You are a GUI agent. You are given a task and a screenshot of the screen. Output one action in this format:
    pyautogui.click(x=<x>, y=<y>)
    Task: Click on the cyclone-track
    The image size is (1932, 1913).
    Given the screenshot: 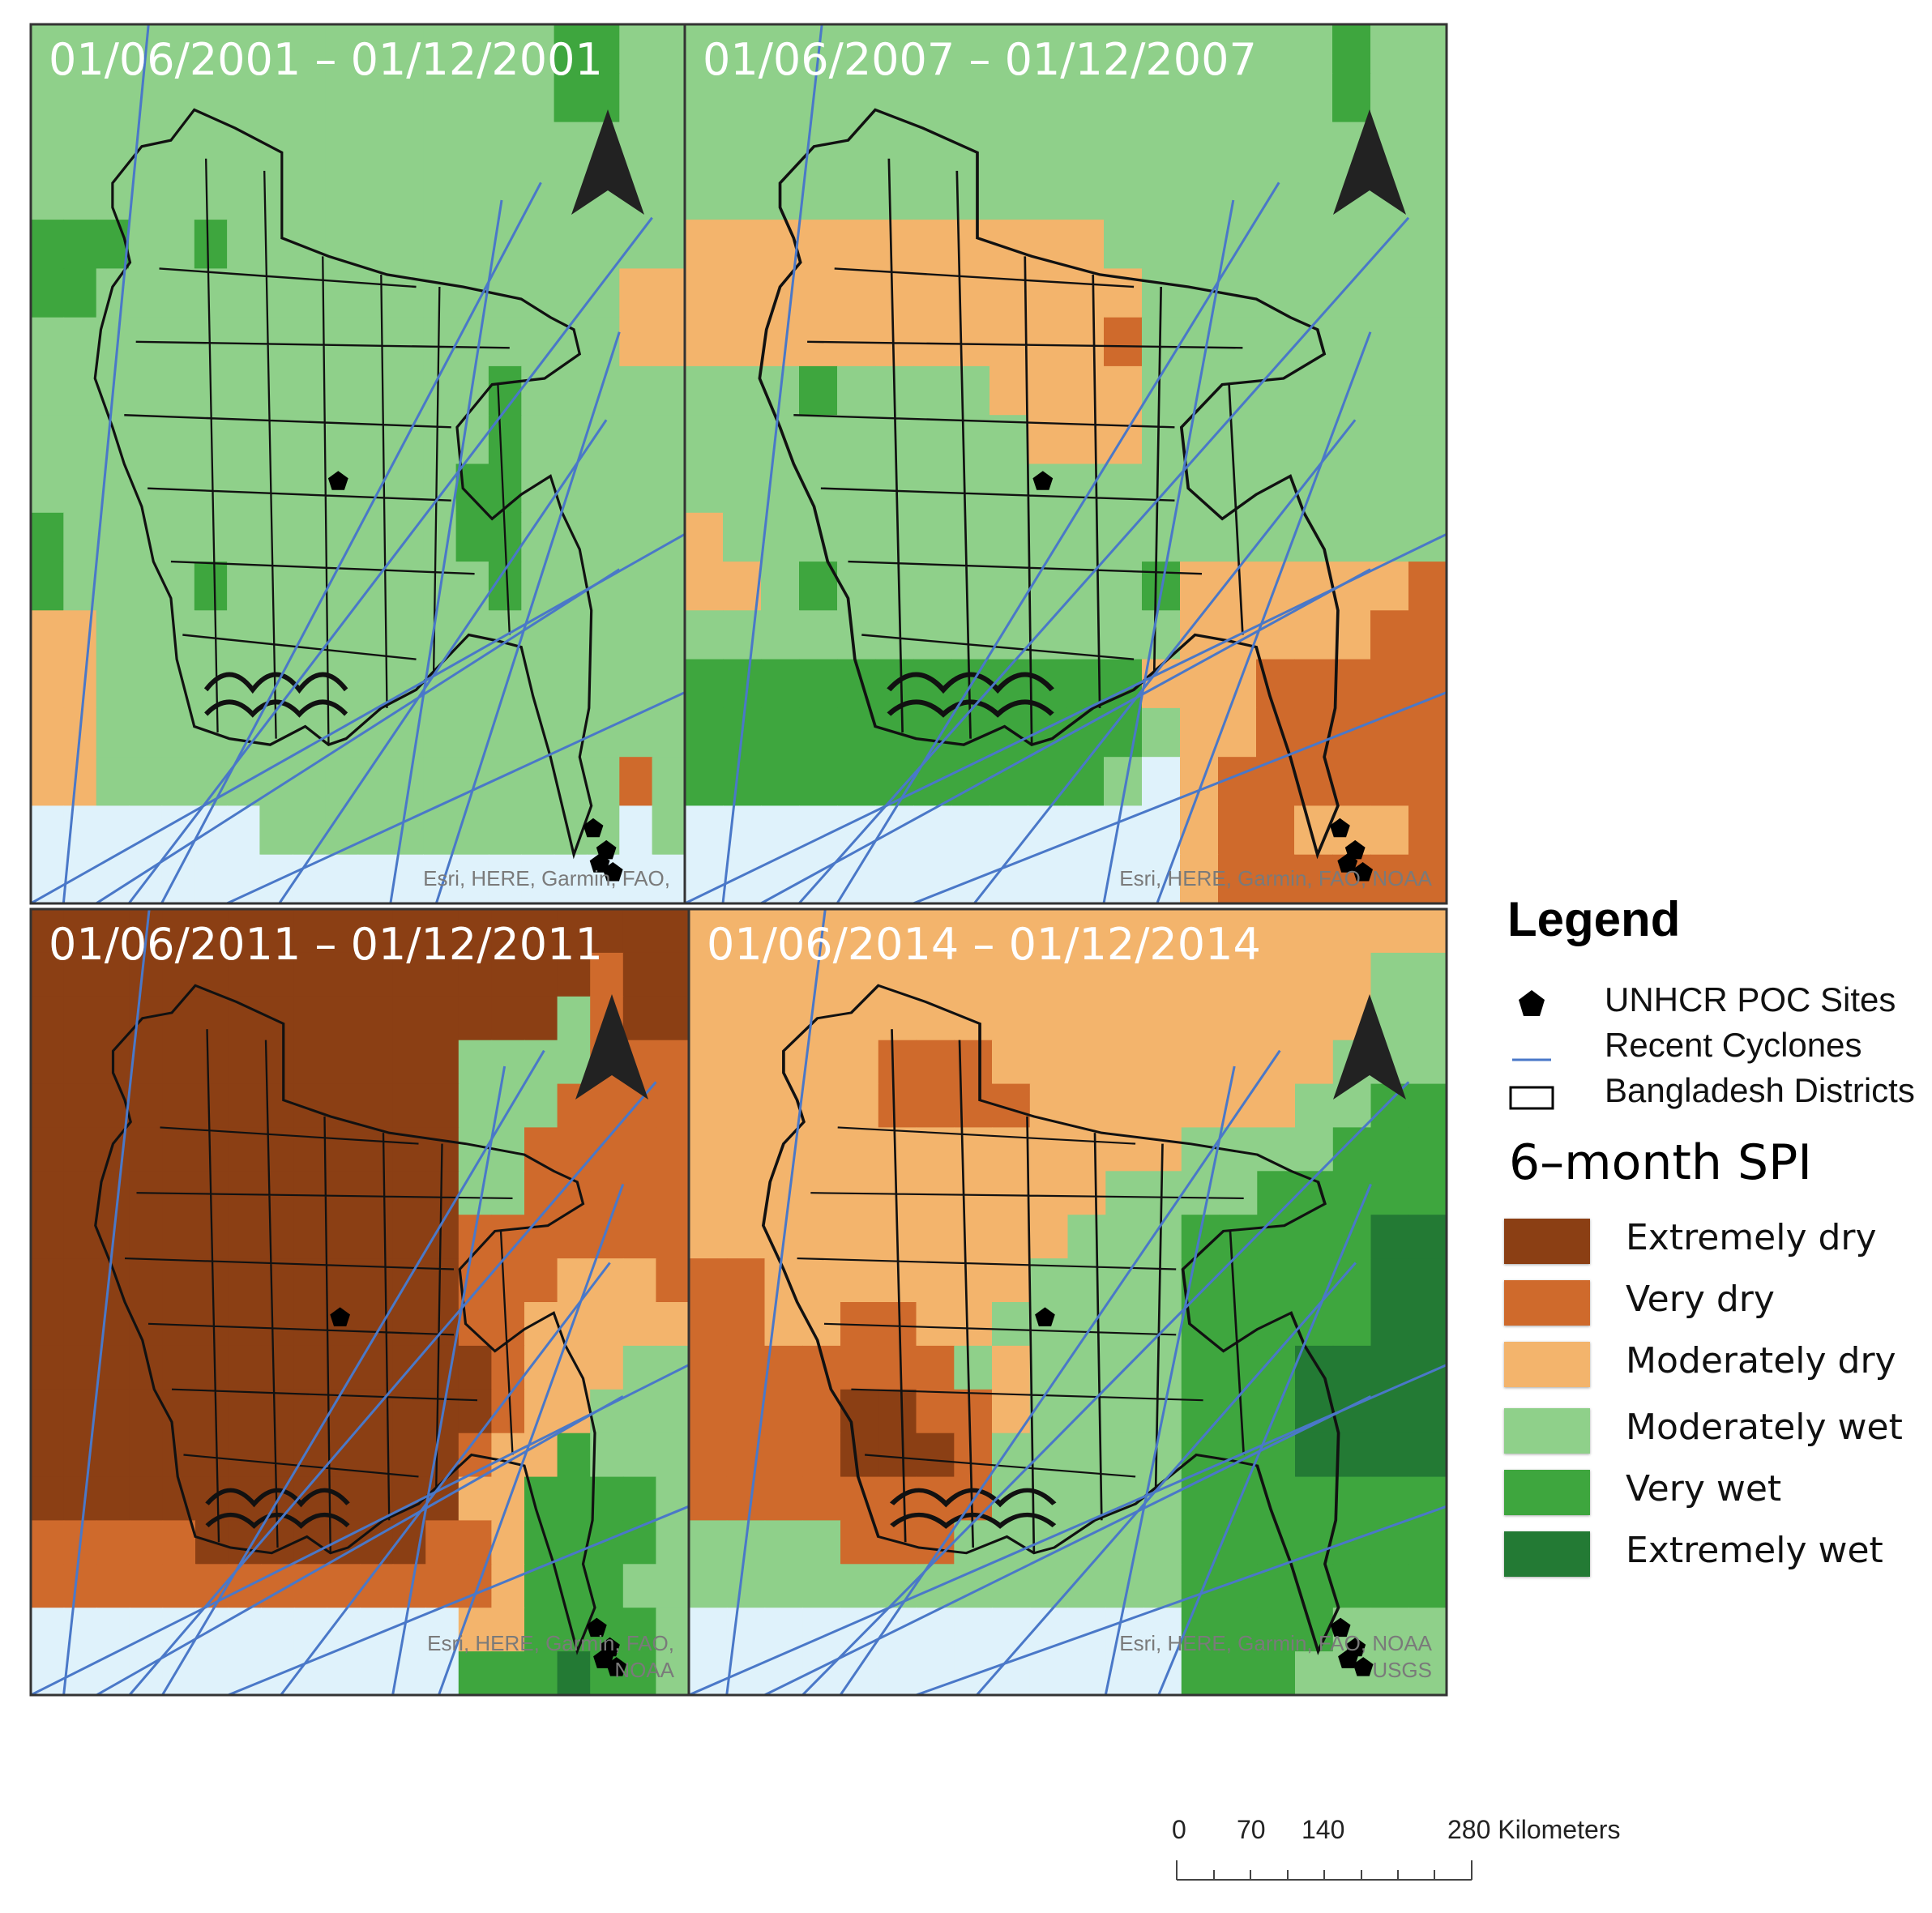 What is the action you would take?
    pyautogui.click(x=1060, y=1372)
    